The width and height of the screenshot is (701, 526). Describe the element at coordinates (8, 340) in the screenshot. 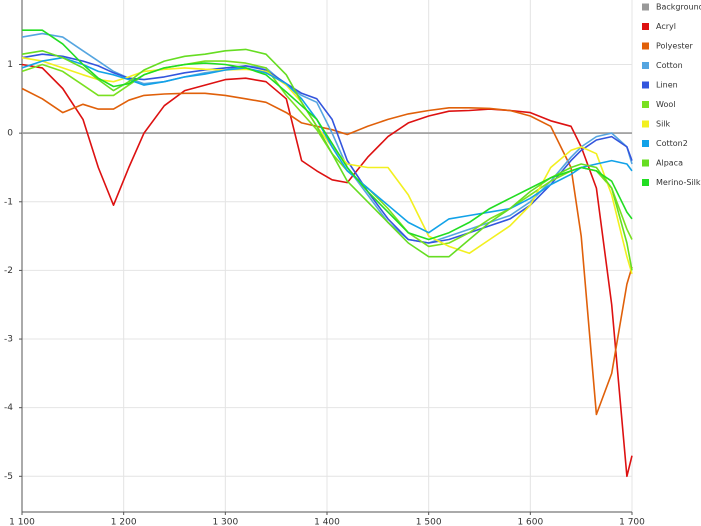

I see `y-tick-label: -3` at that location.